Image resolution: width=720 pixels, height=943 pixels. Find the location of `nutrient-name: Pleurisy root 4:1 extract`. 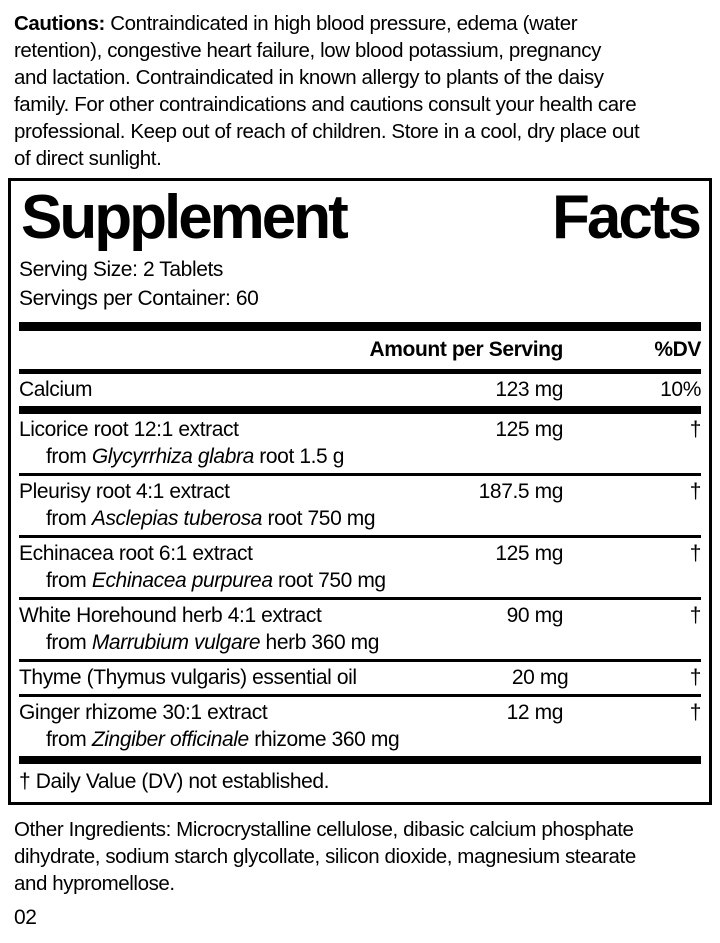

nutrient-name: Pleurisy root 4:1 extract is located at coordinates (124, 492).